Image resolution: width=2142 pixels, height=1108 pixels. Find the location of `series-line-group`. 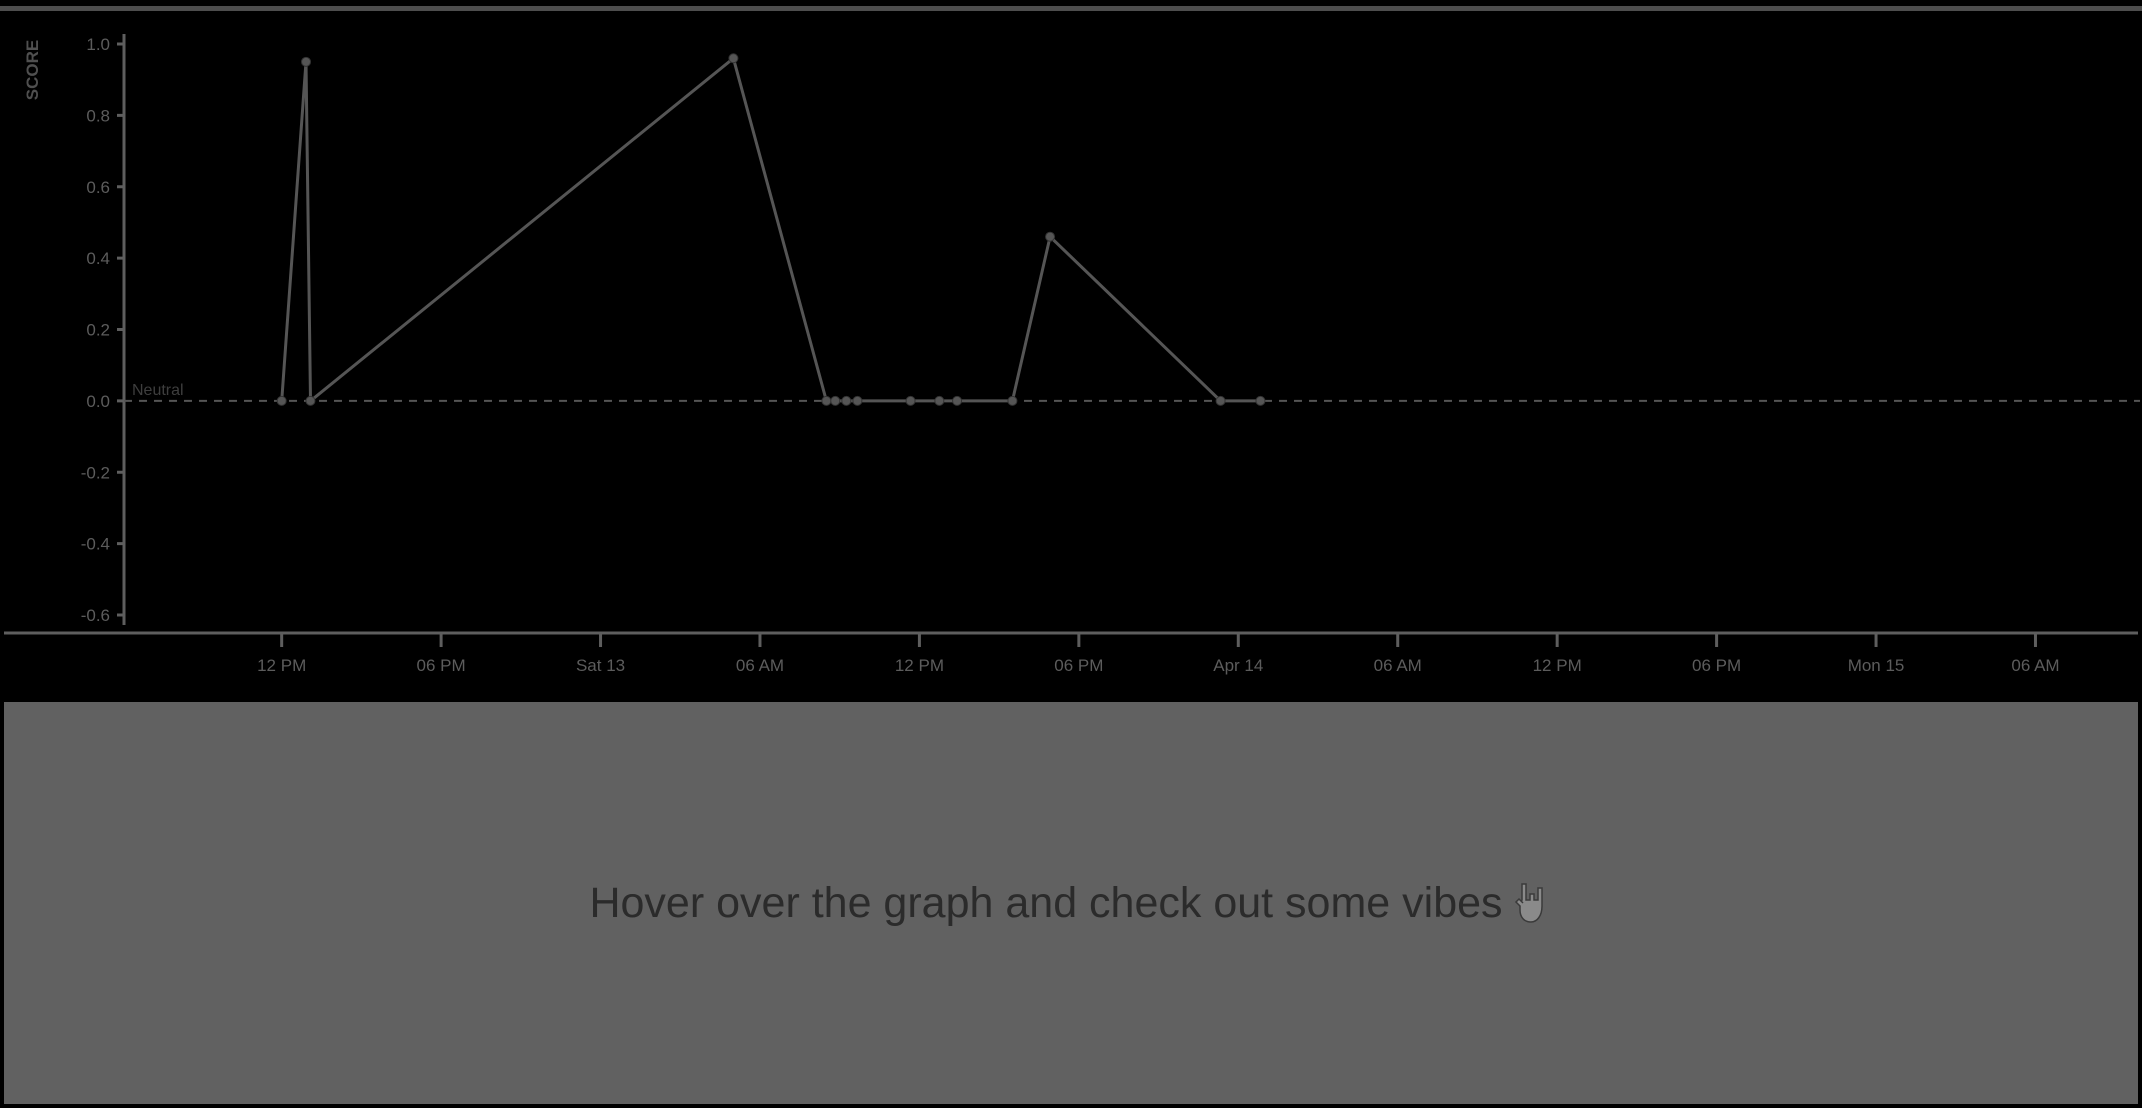

series-line-group is located at coordinates (771, 229).